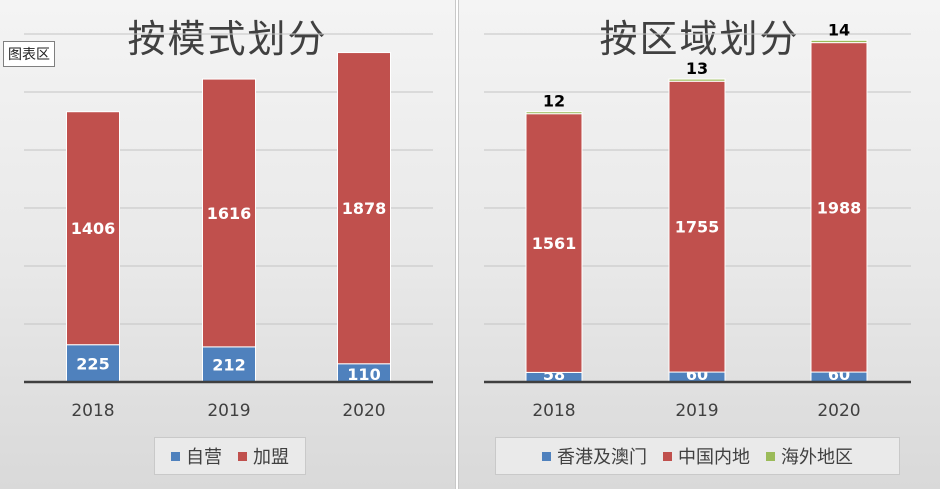 This screenshot has width=940, height=489. What do you see at coordinates (363, 374) in the screenshot?
I see `data-label: 110` at bounding box center [363, 374].